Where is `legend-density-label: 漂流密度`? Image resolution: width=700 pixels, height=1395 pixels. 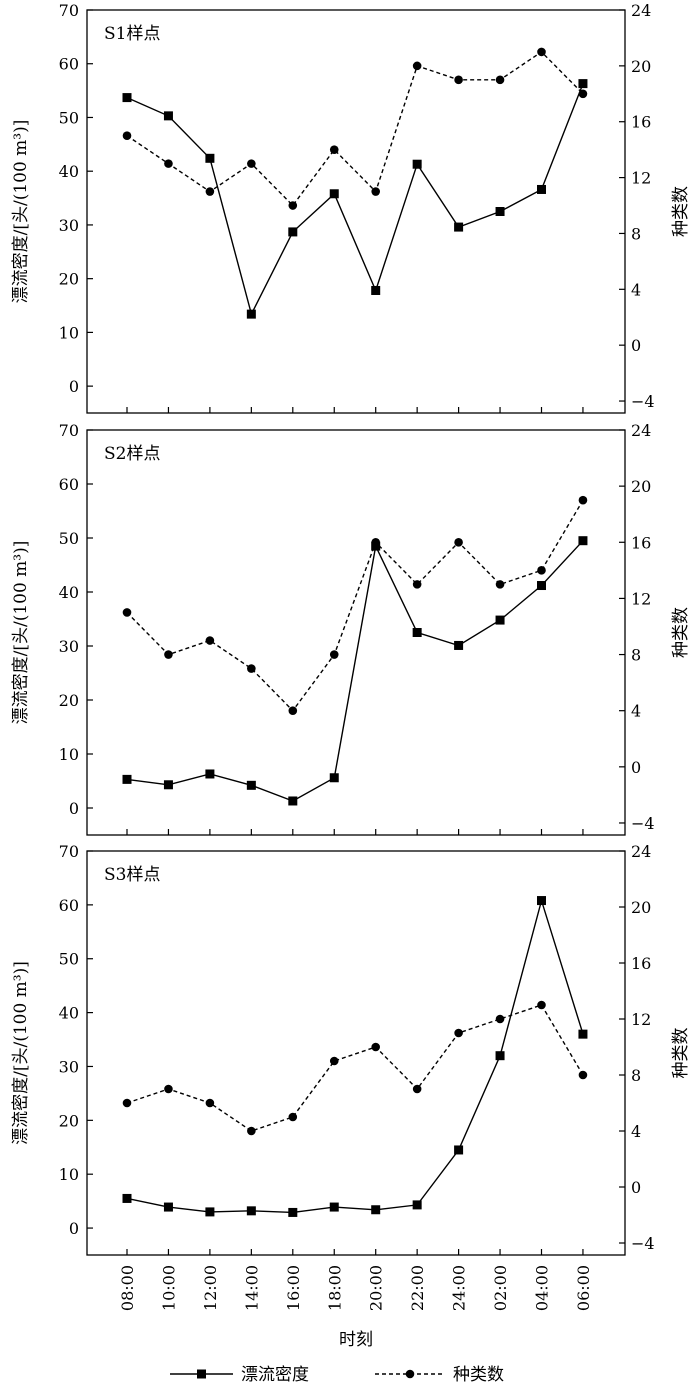 legend-density-label: 漂流密度 is located at coordinates (275, 1375).